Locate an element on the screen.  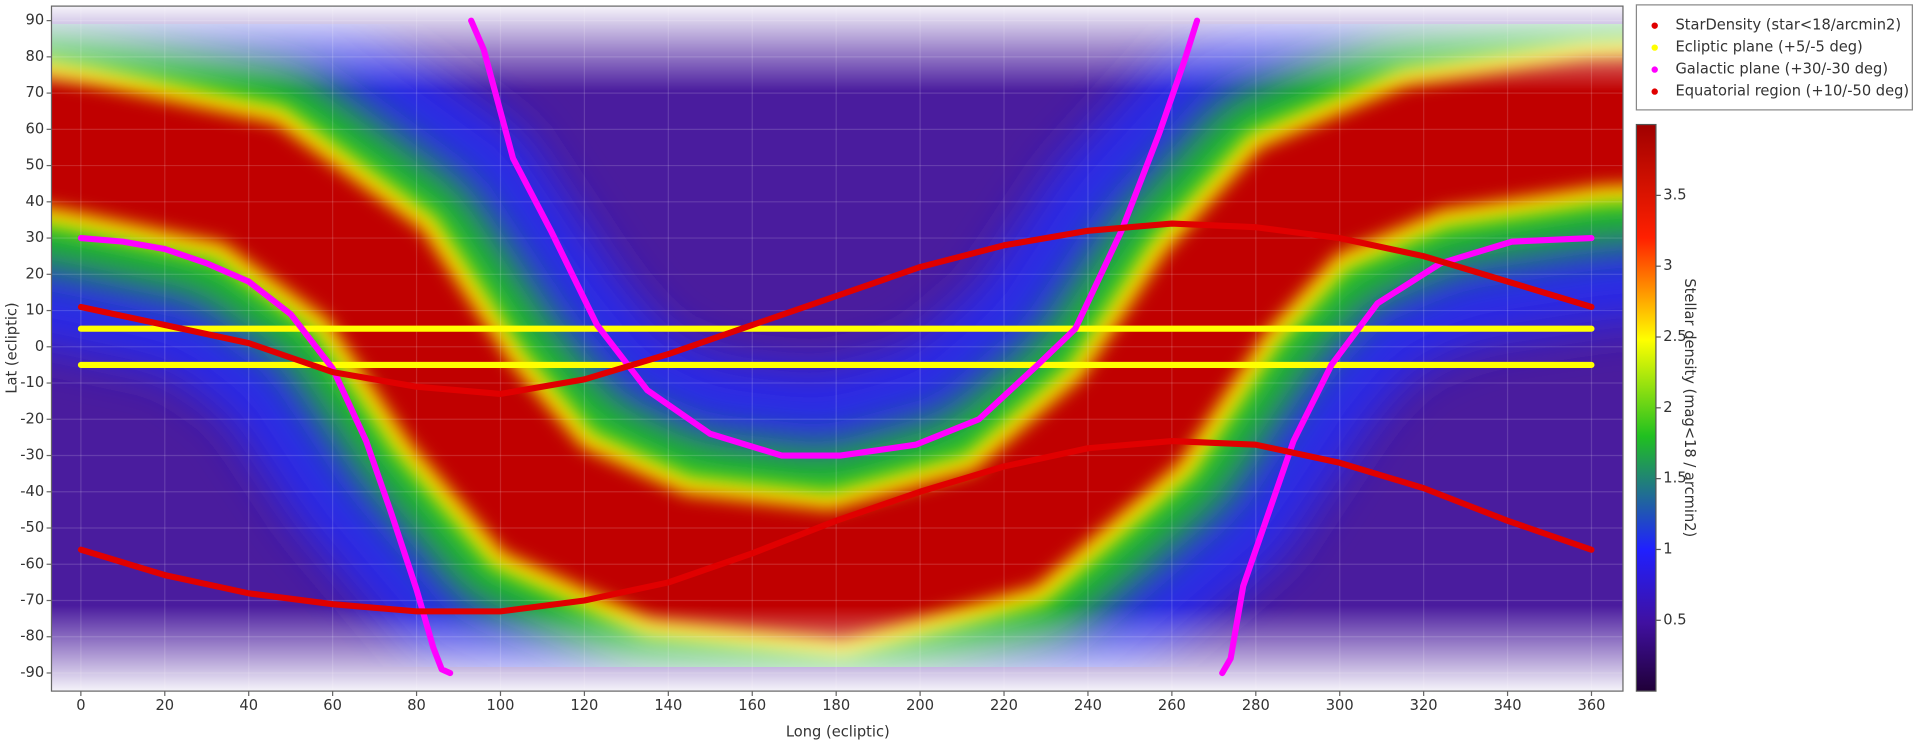
colorbar-ticks: 0.5 1 1.5 2 2.5 3 3.5 is located at coordinates (1671, 407).